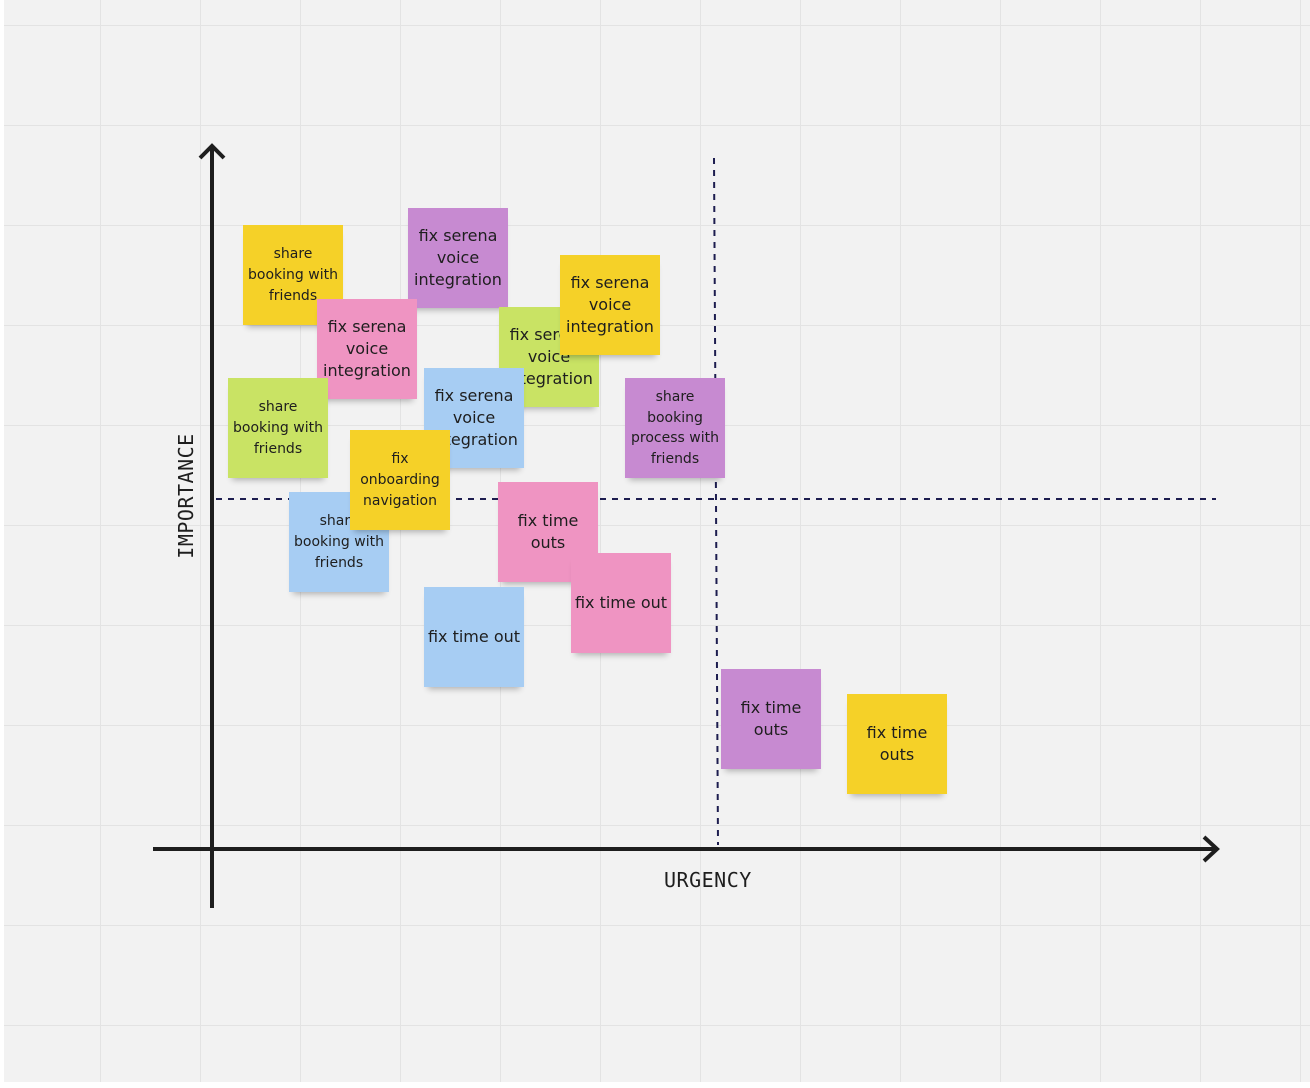 The image size is (1310, 1088). I want to click on x-axis-arrowhead, so click(1211, 849).